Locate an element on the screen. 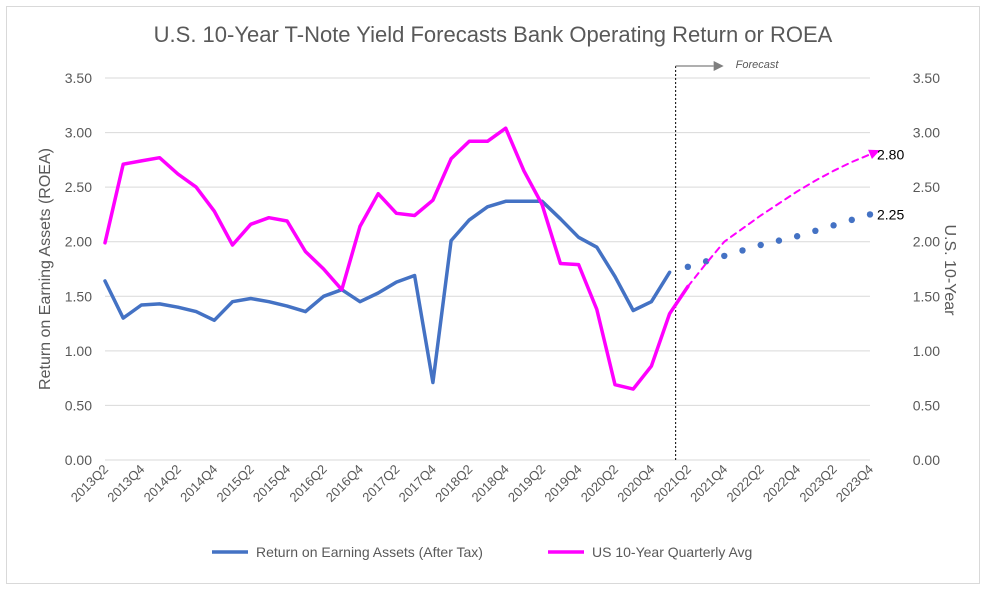 Image resolution: width=986 pixels, height=591 pixels. x-tick-label: 2023Q2 is located at coordinates (817, 483).